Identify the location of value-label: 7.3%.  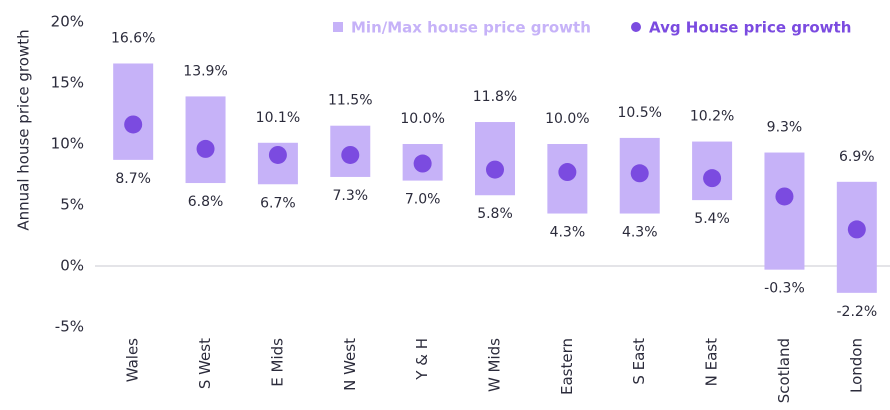
(350, 196).